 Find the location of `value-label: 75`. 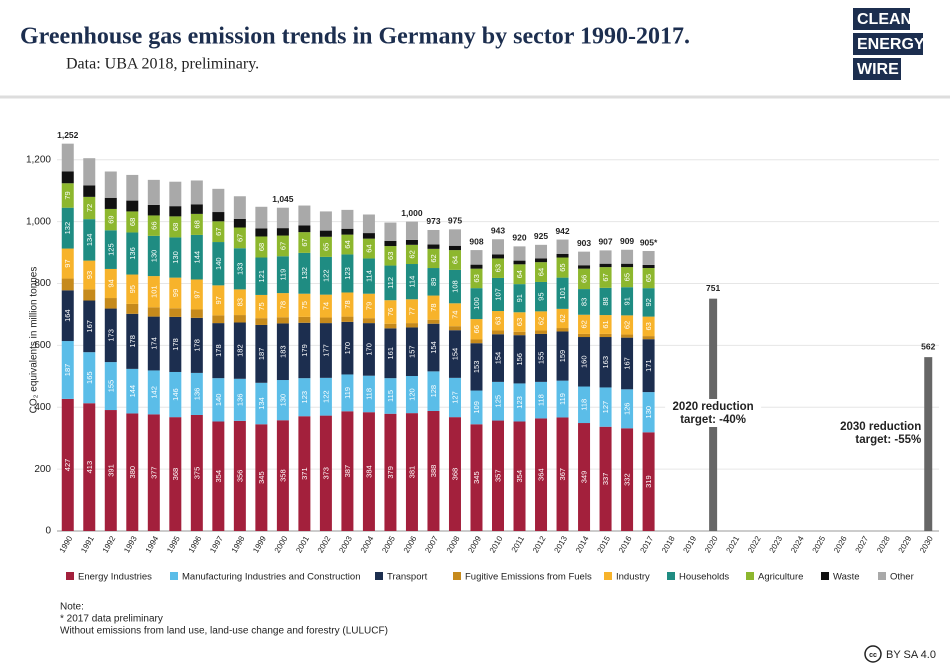

value-label: 75 is located at coordinates (261, 306).